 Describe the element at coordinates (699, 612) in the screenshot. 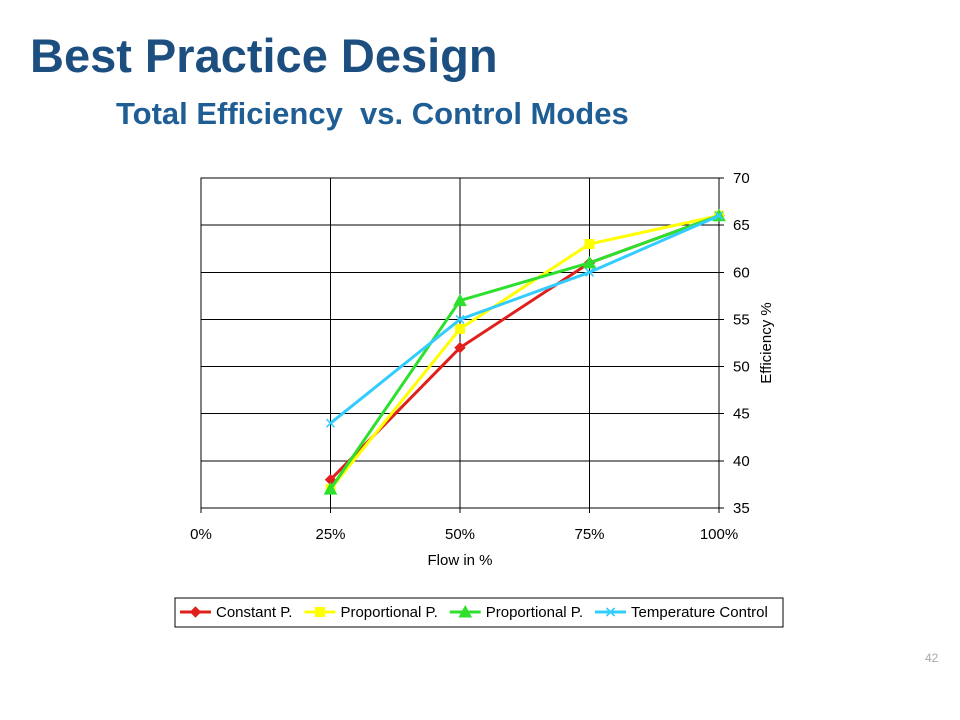

I see `legend-label: Temperature Control` at that location.